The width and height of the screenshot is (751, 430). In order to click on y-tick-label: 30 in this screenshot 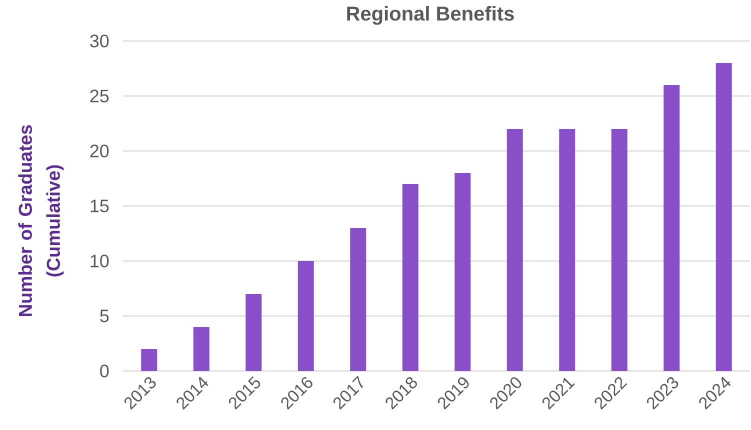, I will do `click(99, 41)`.